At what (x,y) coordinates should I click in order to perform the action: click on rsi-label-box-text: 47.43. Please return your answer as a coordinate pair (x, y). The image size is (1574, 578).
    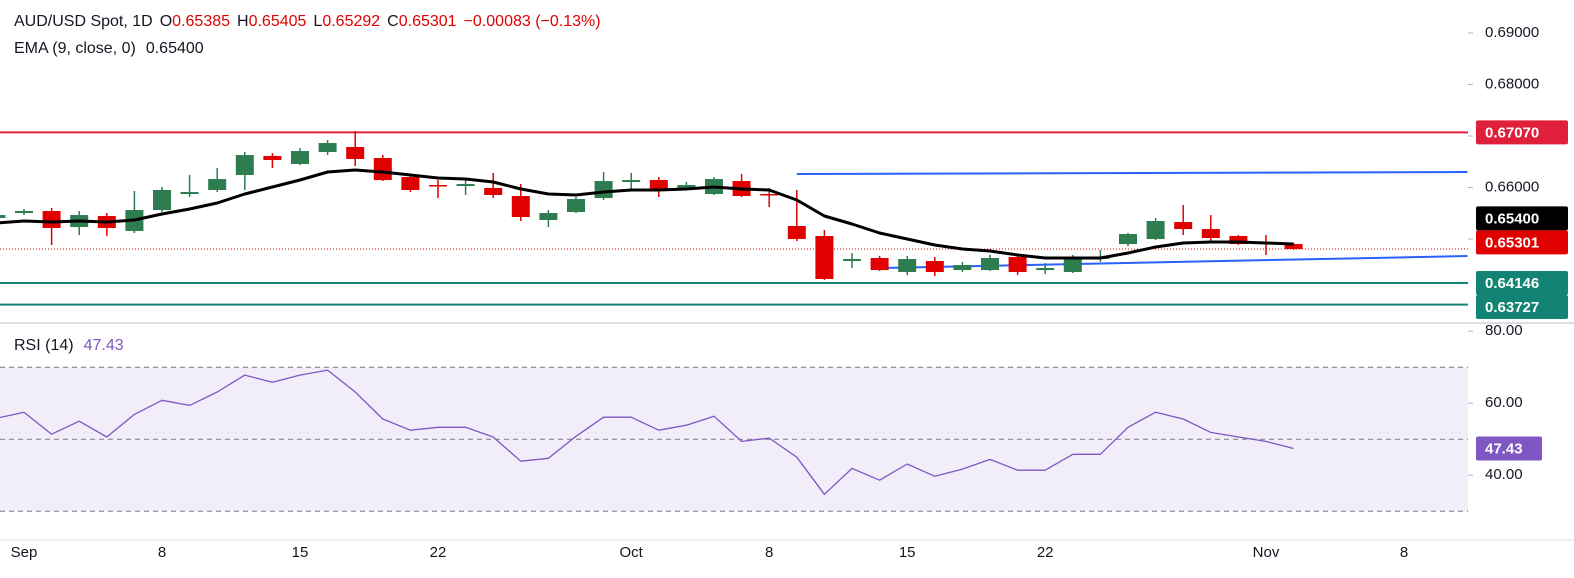
    Looking at the image, I should click on (1504, 448).